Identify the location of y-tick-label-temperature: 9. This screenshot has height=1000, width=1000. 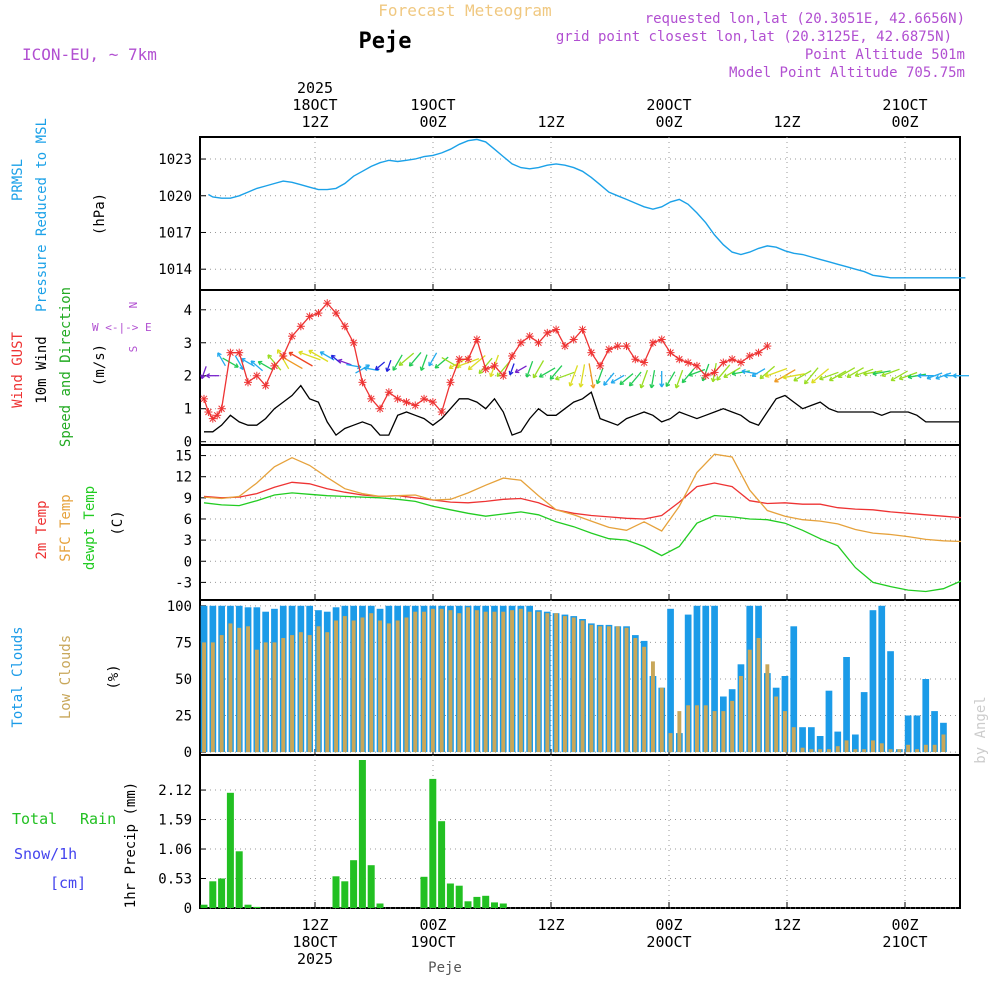
(188, 499).